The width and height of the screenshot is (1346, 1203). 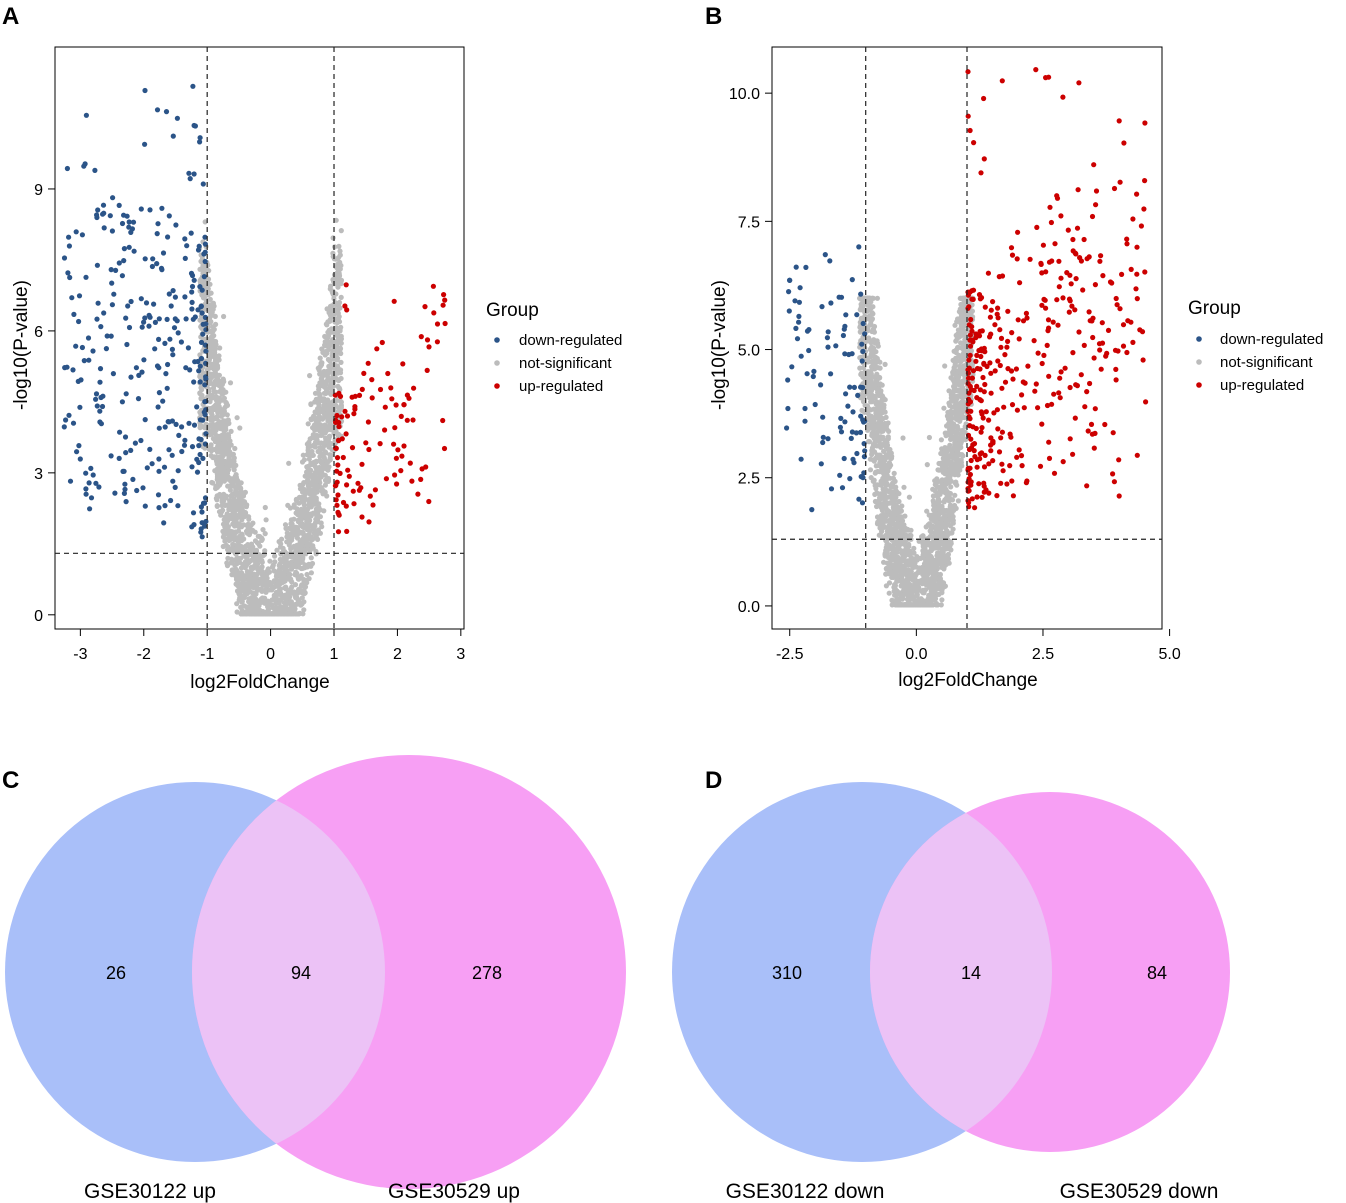 I want to click on x-tick-label: 3, so click(x=460, y=654).